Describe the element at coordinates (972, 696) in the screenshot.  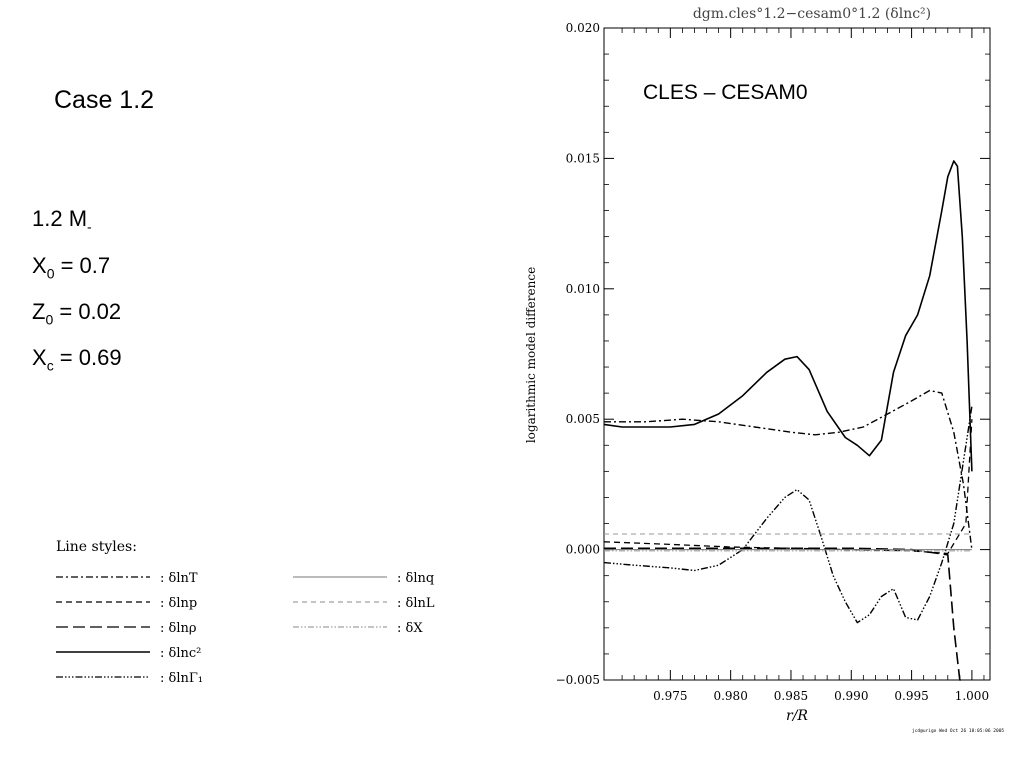
I see `x-tick-label: 1.000` at that location.